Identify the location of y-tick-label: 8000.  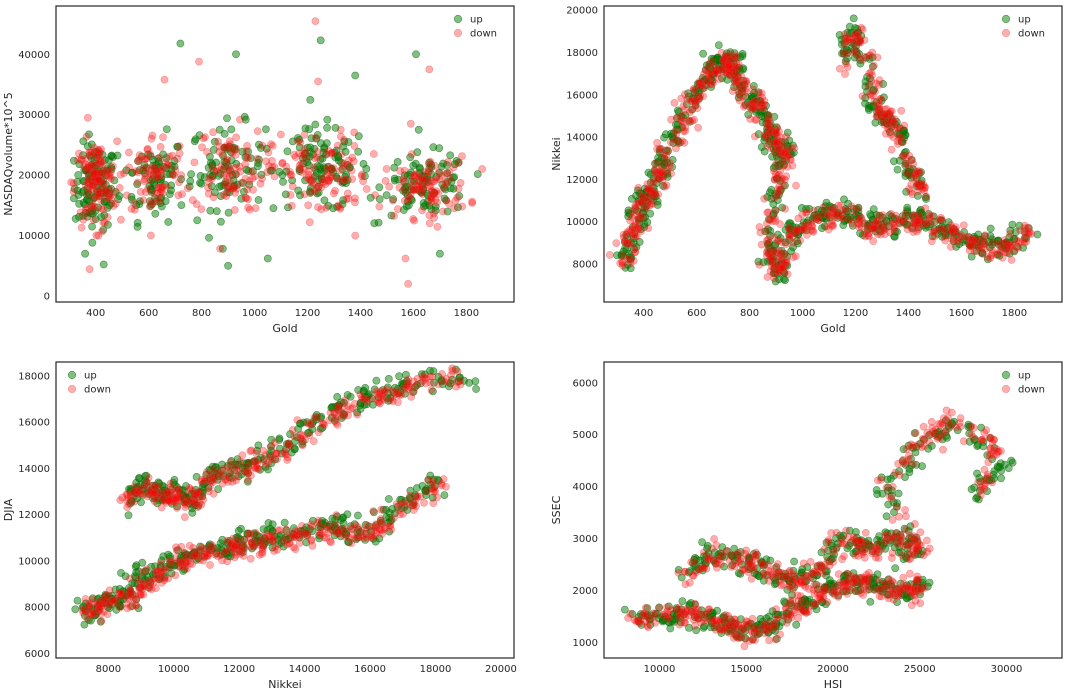
(585, 264).